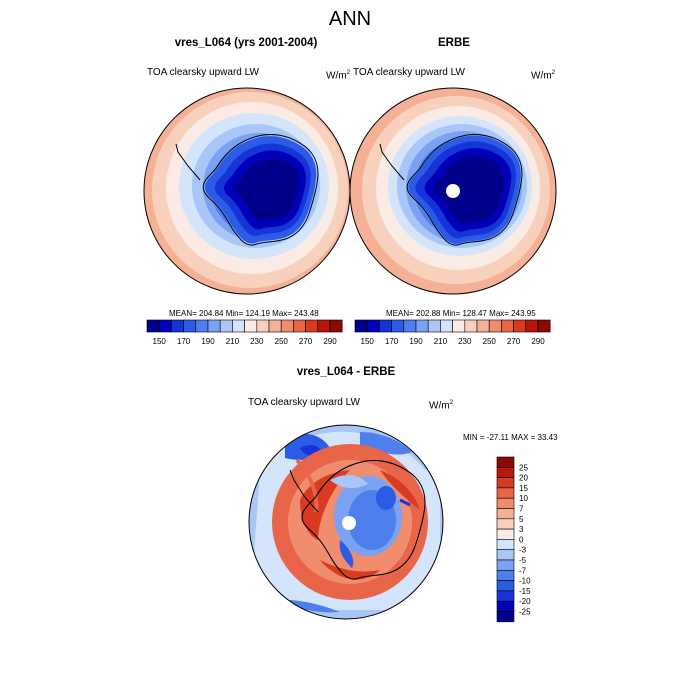 The height and width of the screenshot is (700, 700). Describe the element at coordinates (523, 550) in the screenshot. I see `diff-colorbar-tick-label: -3` at that location.